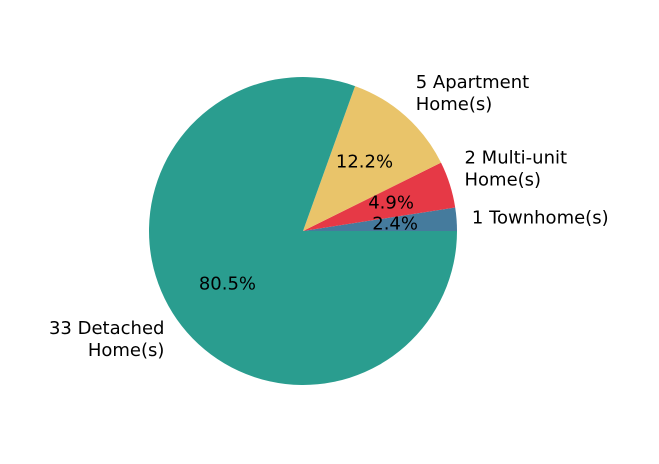 Image resolution: width=659 pixels, height=464 pixels. I want to click on category-label-line: 33 Detached, so click(106, 328).